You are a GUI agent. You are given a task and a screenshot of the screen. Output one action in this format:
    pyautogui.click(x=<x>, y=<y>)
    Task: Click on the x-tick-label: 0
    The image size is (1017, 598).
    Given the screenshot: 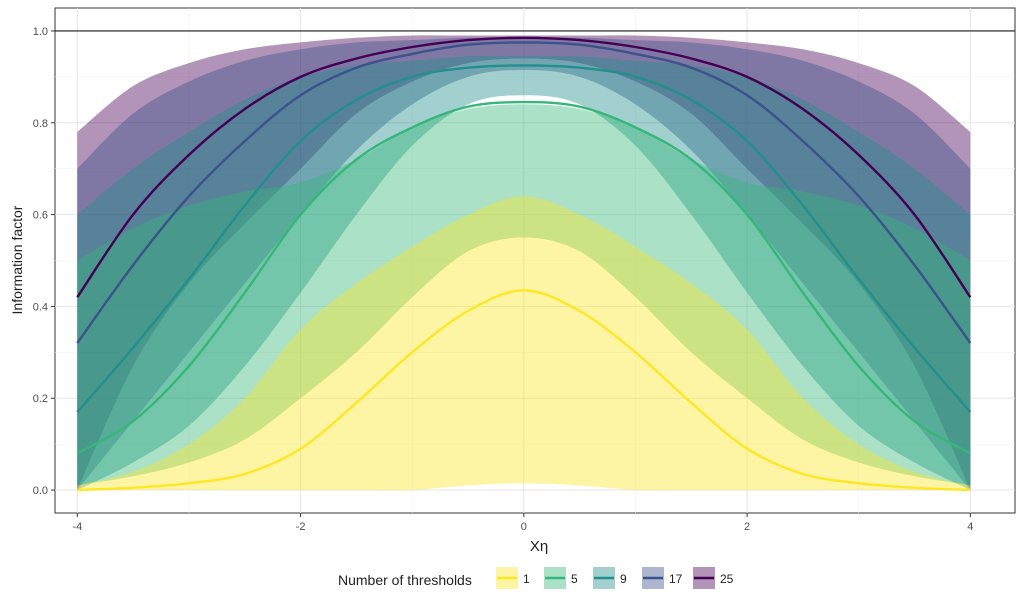 What is the action you would take?
    pyautogui.click(x=524, y=527)
    